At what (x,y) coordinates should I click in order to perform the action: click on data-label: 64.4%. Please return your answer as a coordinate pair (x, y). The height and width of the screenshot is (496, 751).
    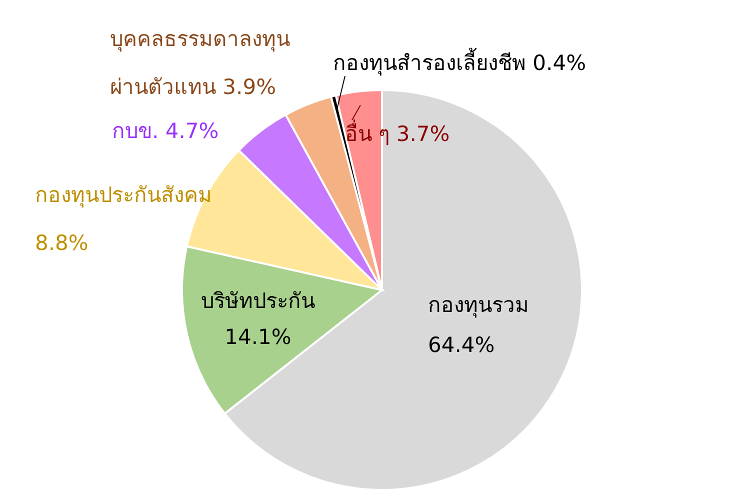
    Looking at the image, I should click on (461, 345).